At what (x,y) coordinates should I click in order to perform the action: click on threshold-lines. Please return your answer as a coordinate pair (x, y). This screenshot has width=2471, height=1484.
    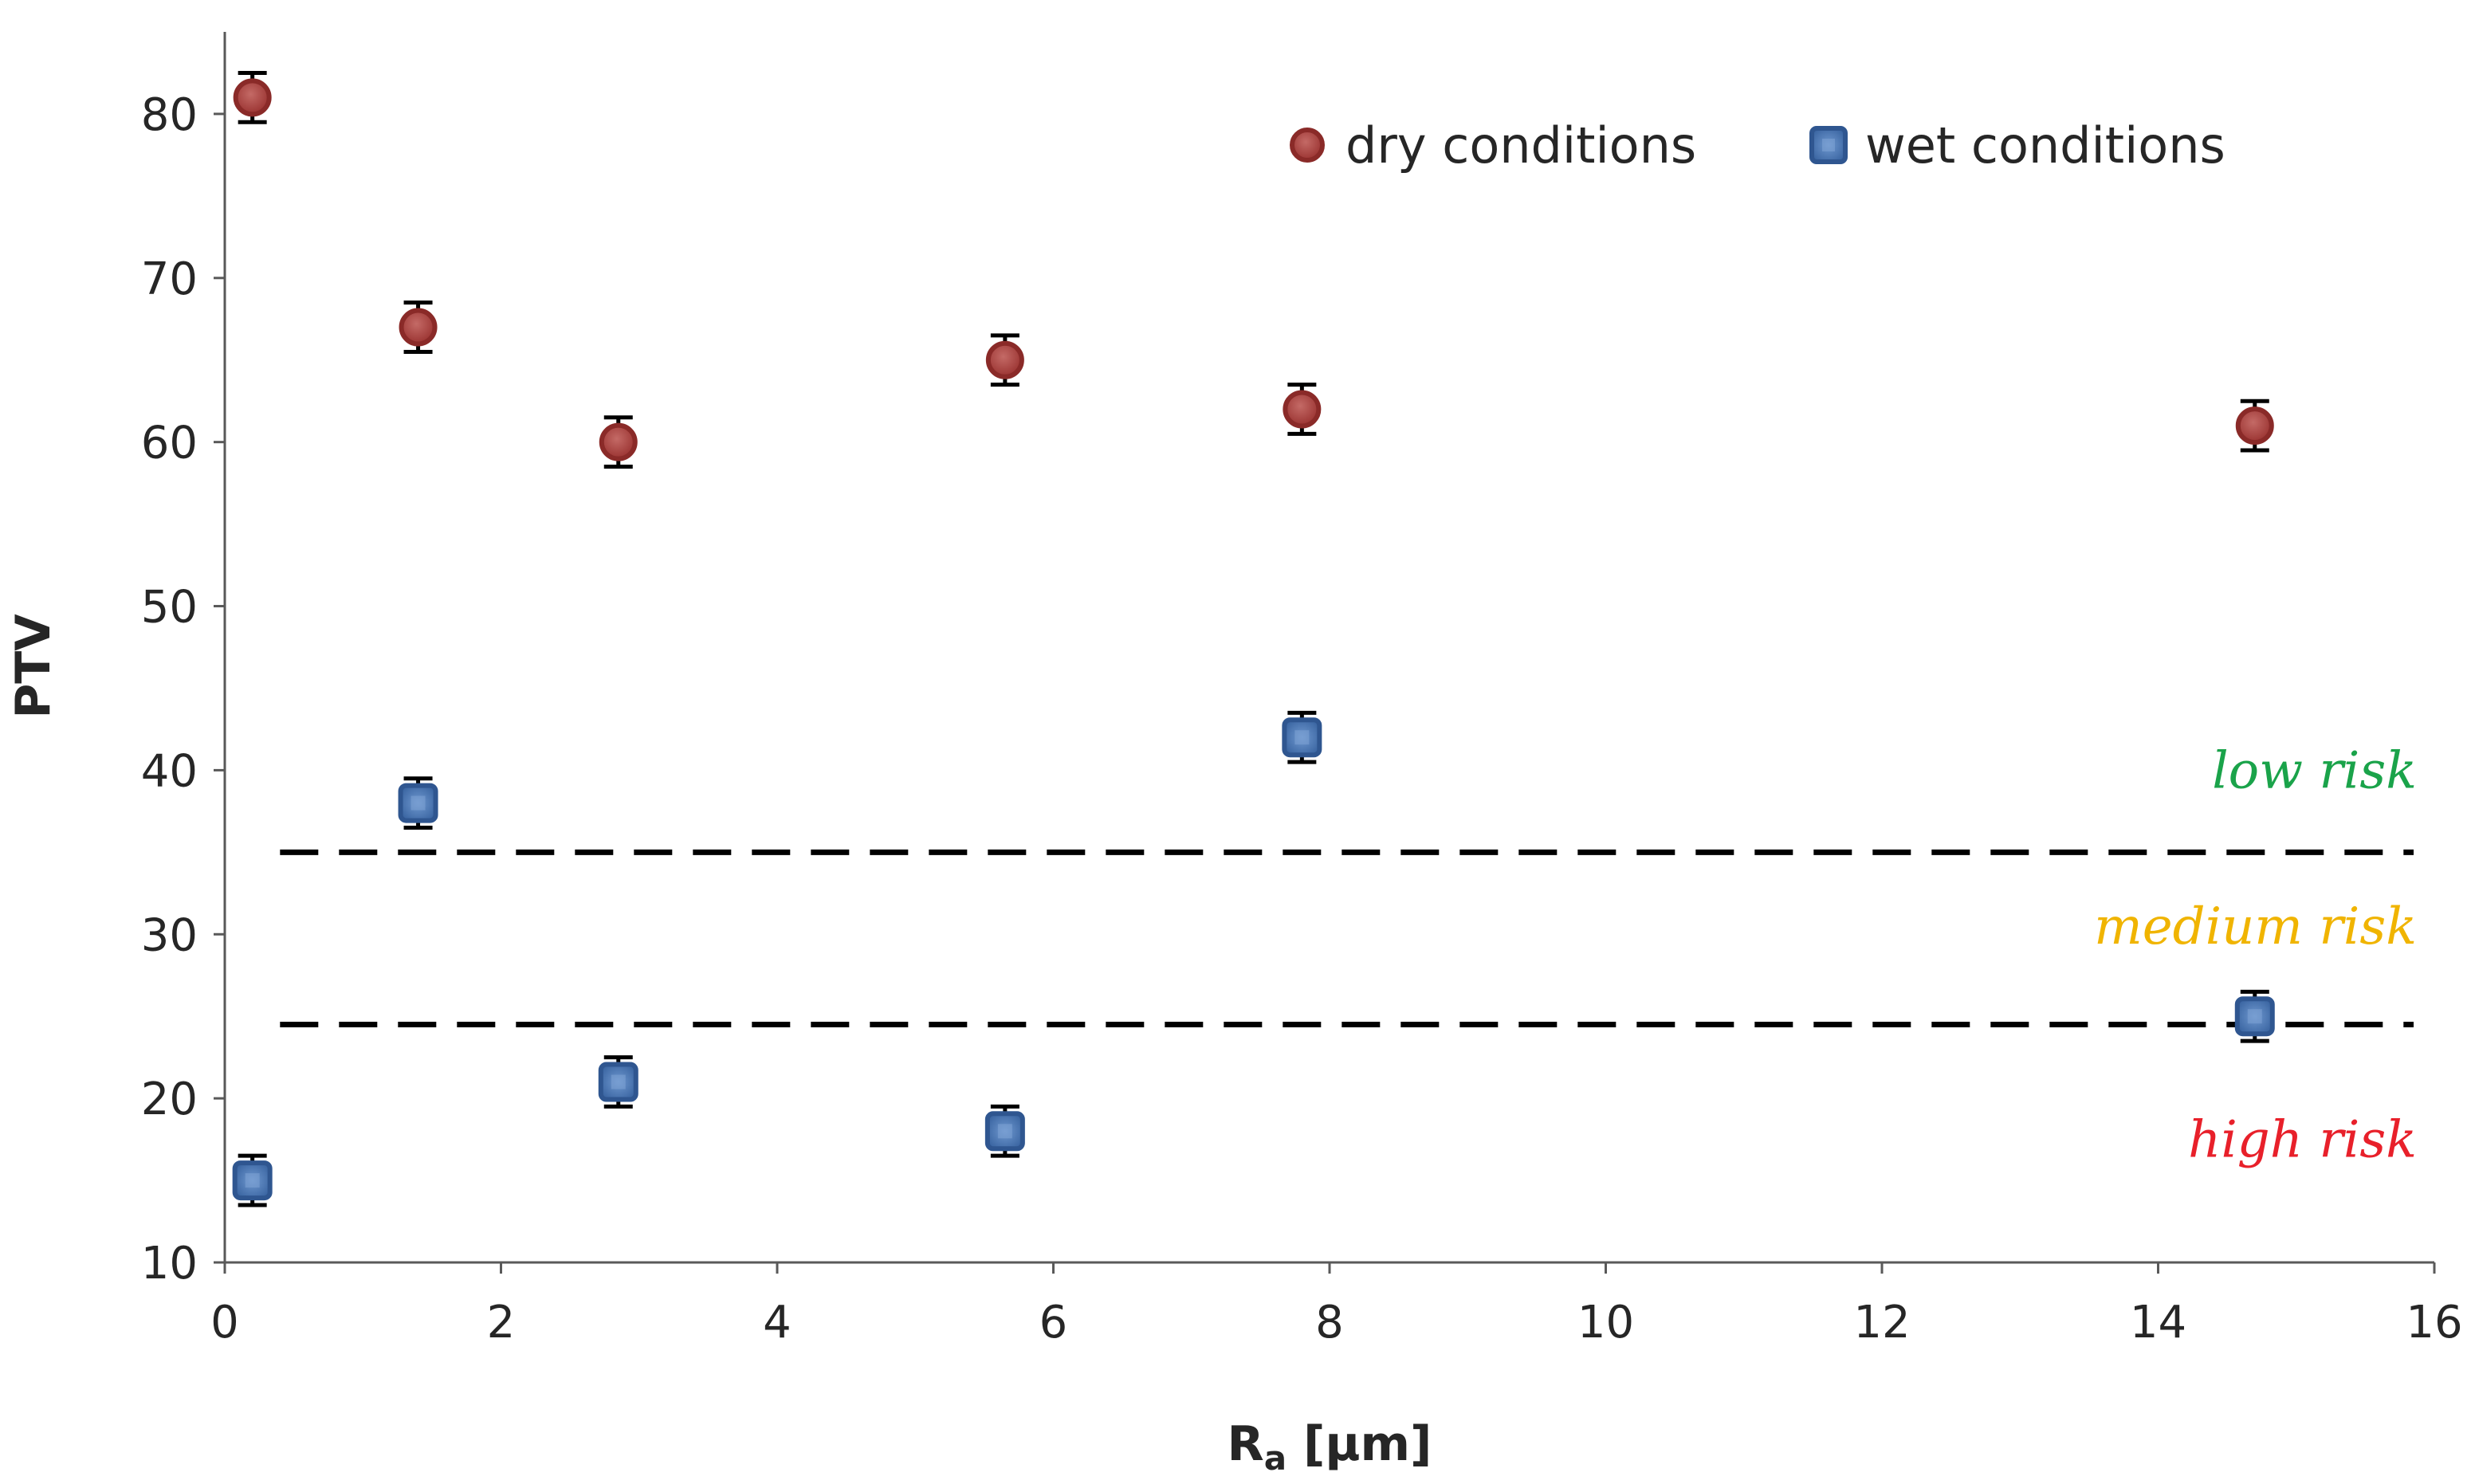
    Looking at the image, I should click on (1347, 938).